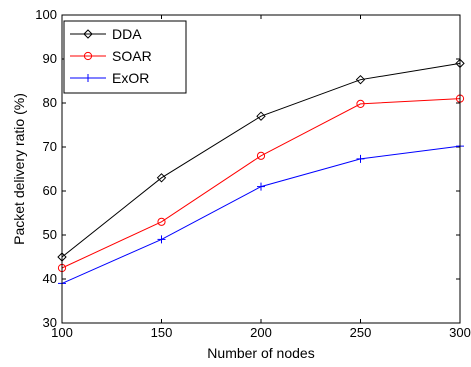 The width and height of the screenshot is (471, 367). What do you see at coordinates (50, 190) in the screenshot?
I see `y-tick-label: 60` at bounding box center [50, 190].